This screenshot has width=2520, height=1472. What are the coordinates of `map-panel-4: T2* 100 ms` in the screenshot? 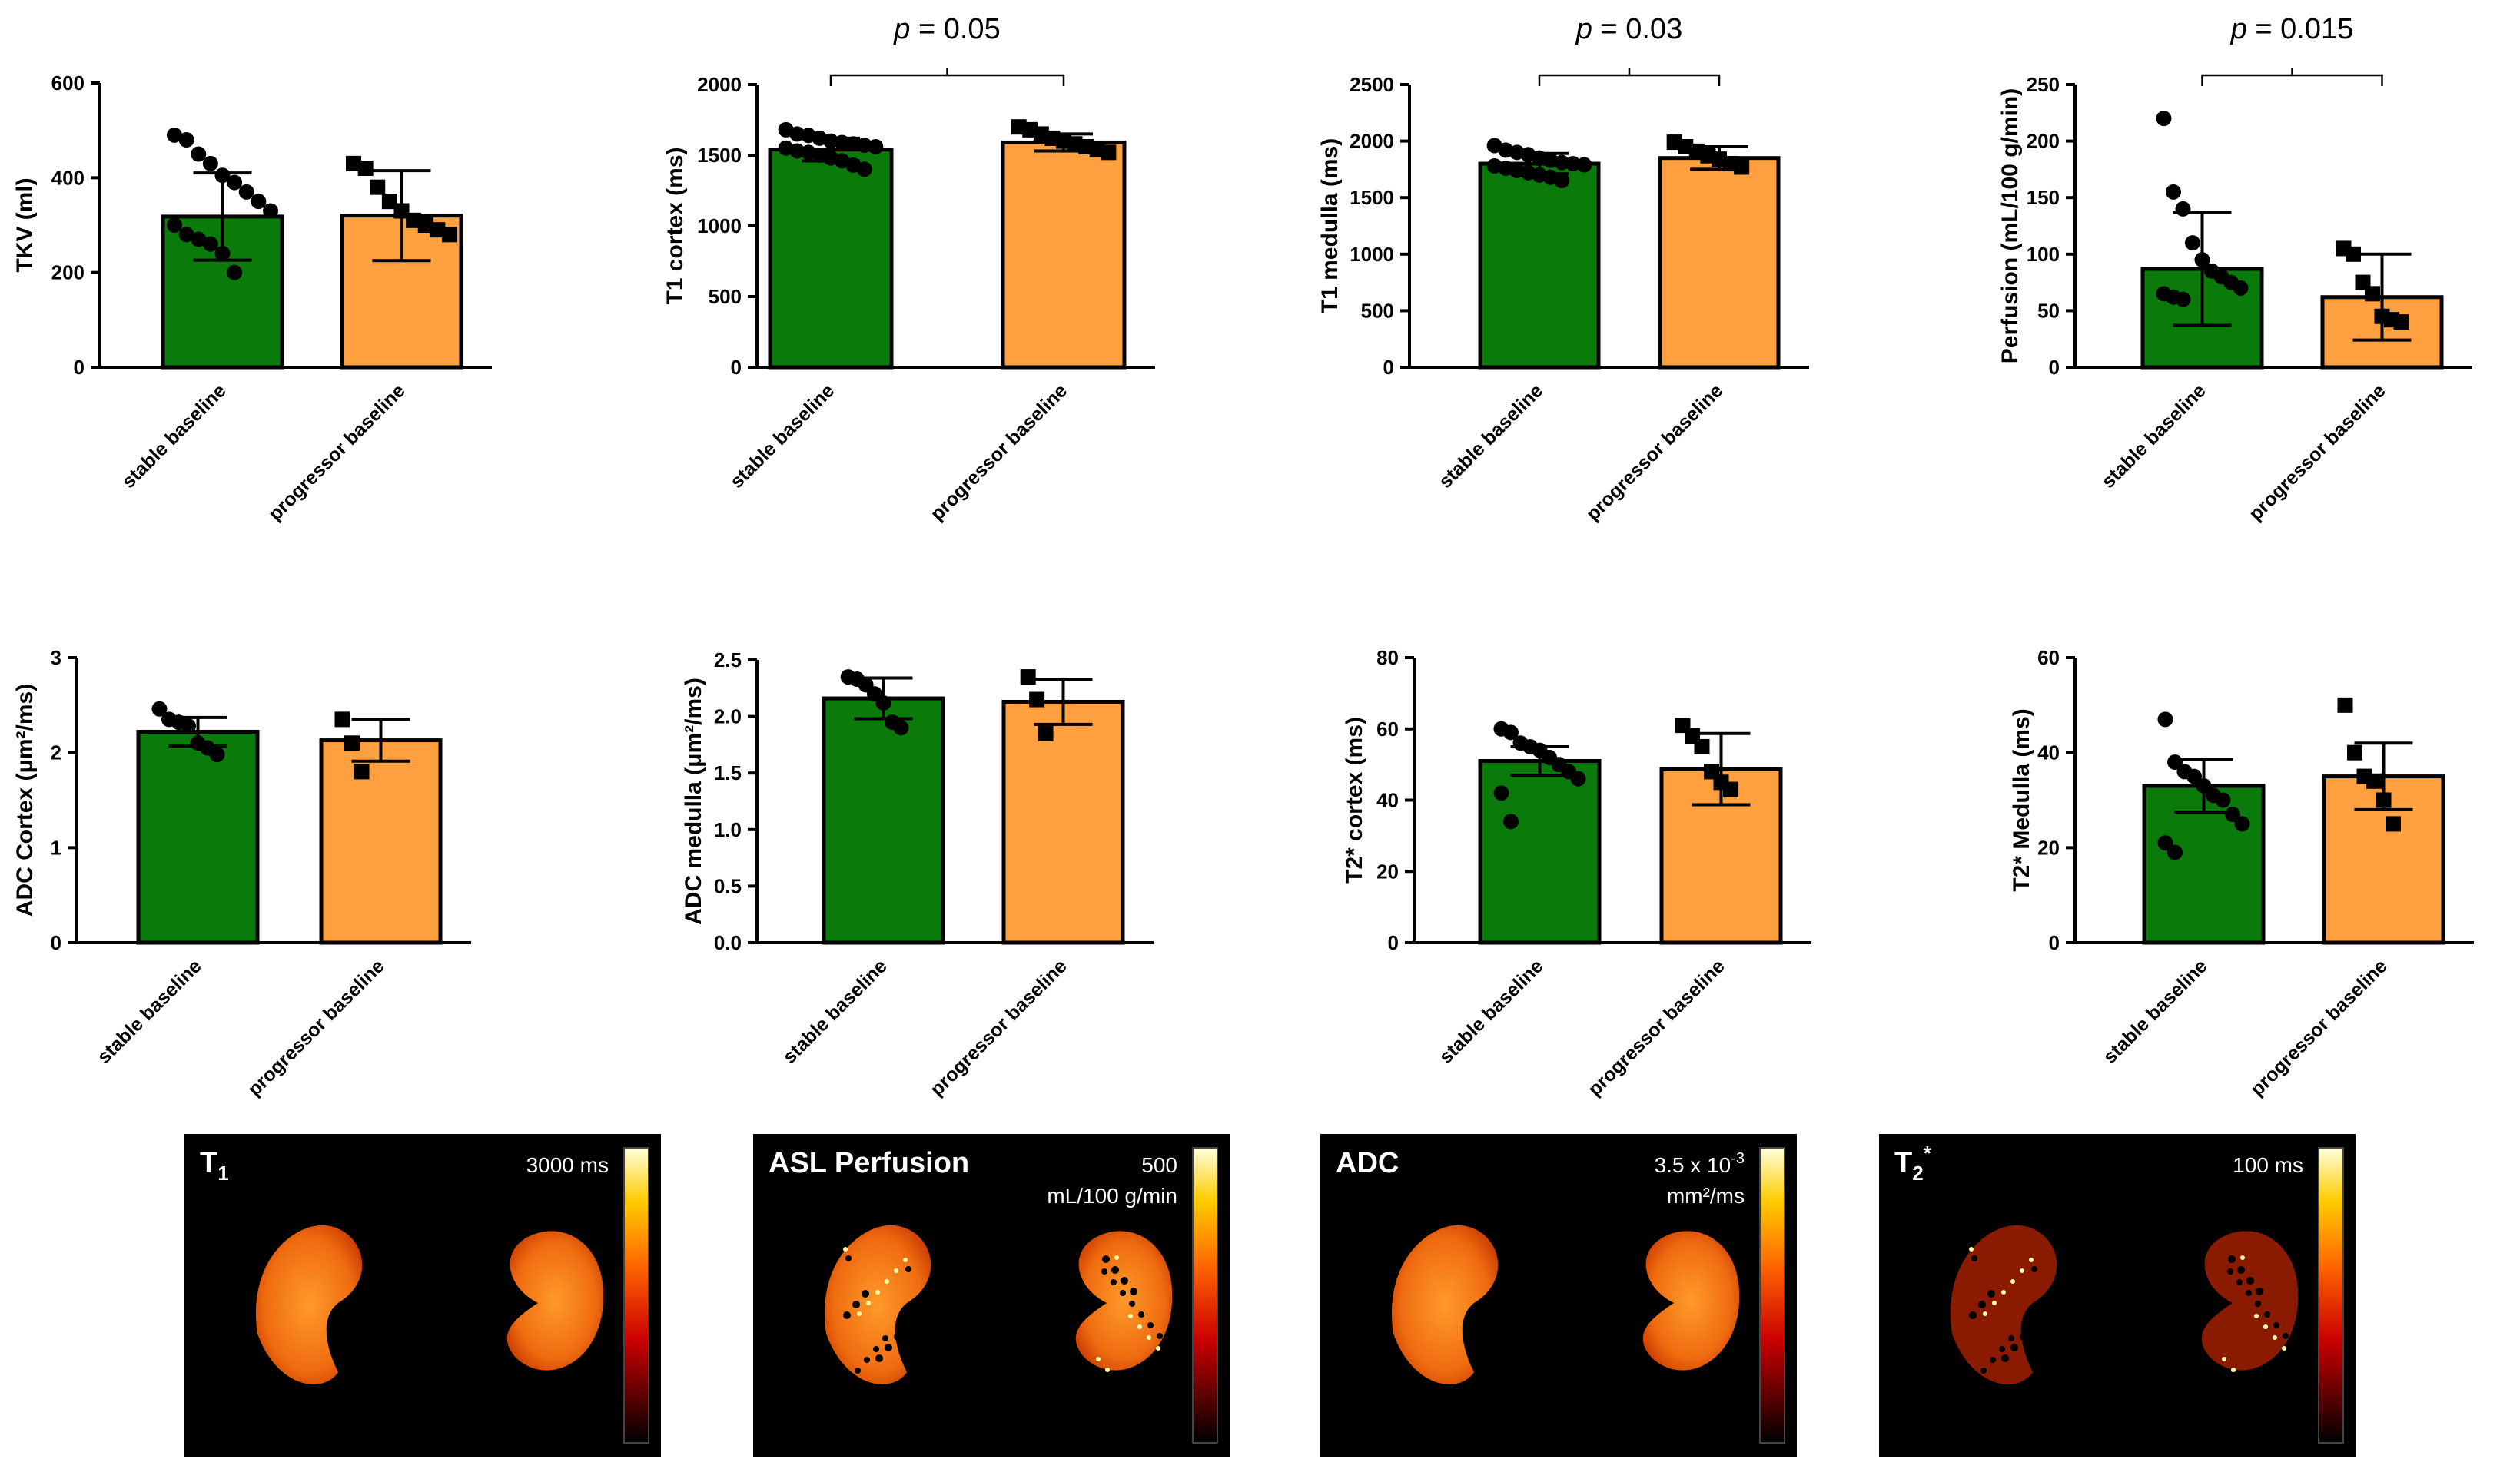 It's located at (2118, 1295).